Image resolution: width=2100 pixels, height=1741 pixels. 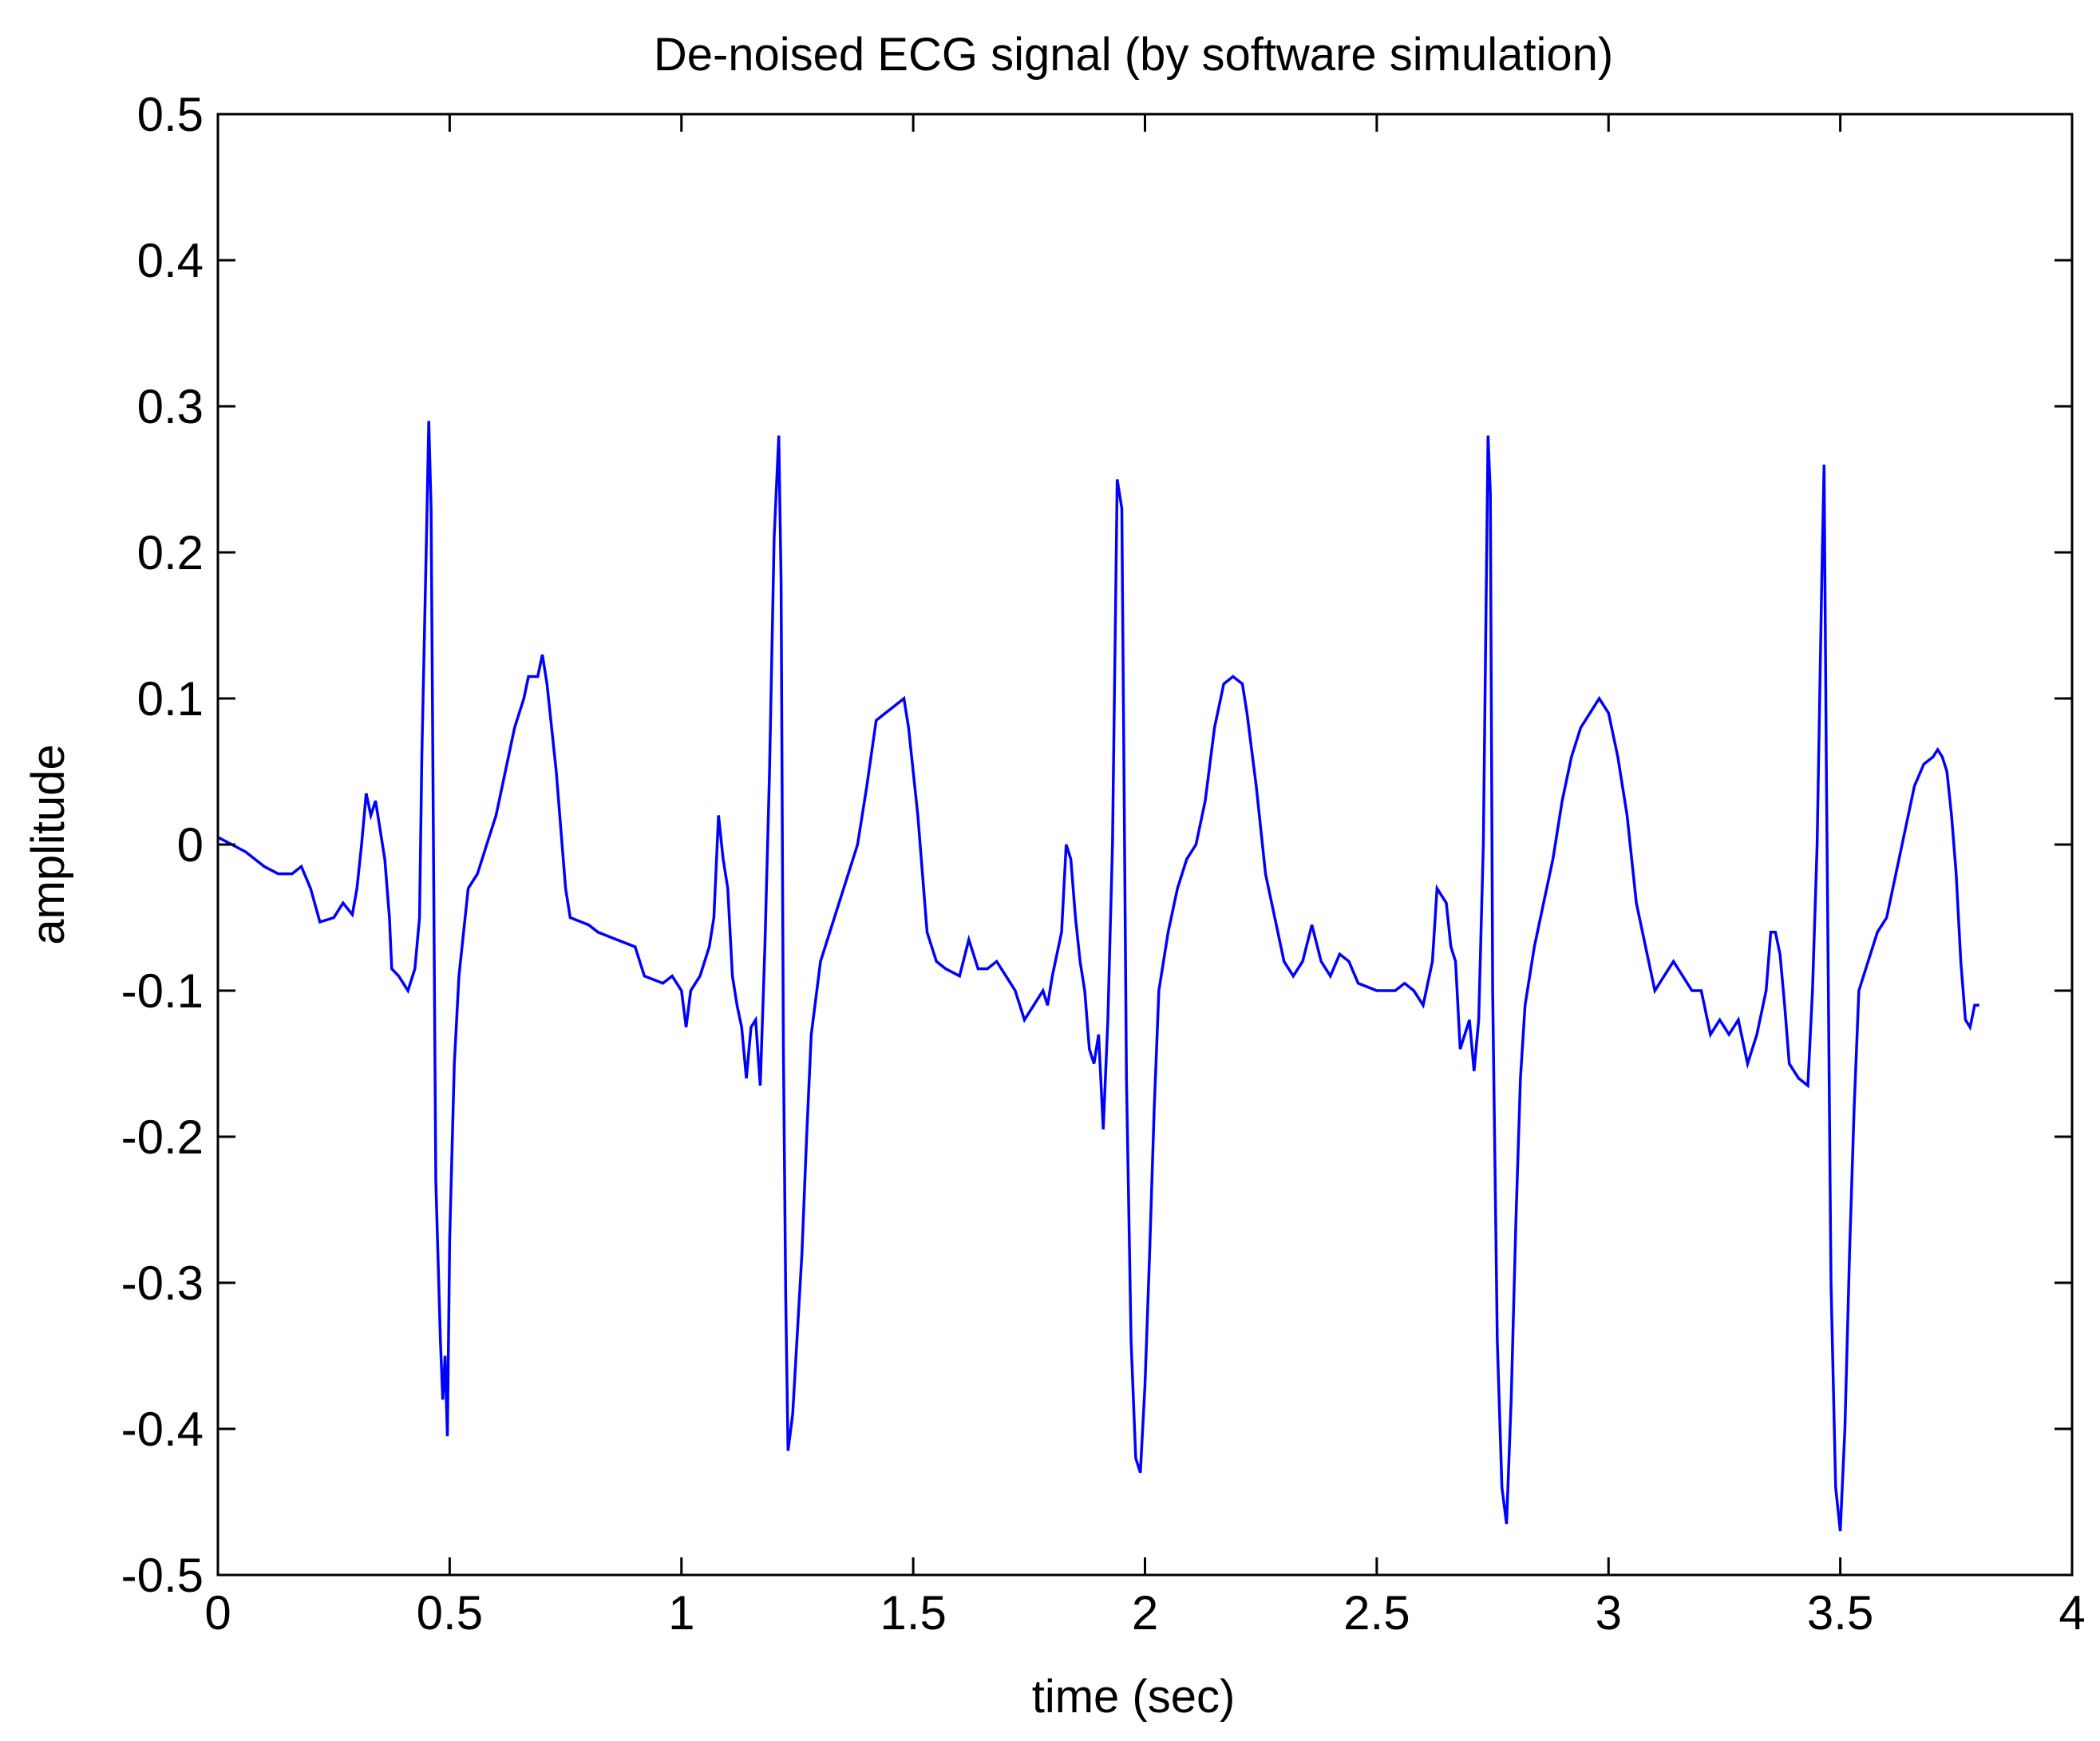 What do you see at coordinates (1376, 1613) in the screenshot?
I see `x-tick-label: 2.5` at bounding box center [1376, 1613].